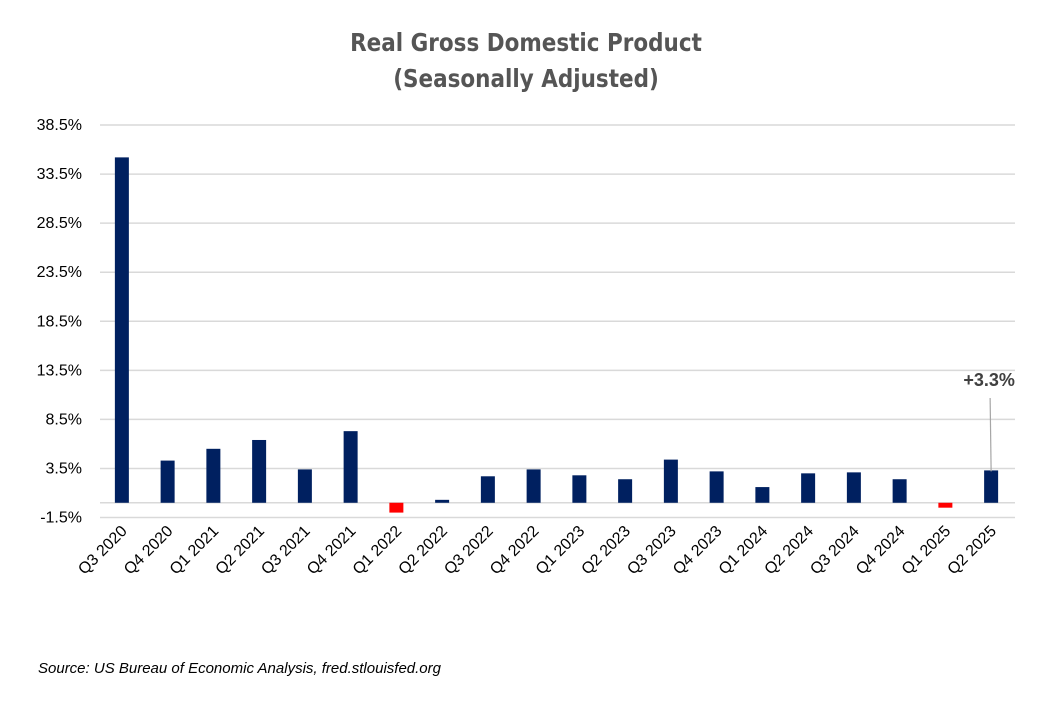 The height and width of the screenshot is (704, 1052). I want to click on chart-subtitle: (Seasonally Adjusted), so click(526, 78).